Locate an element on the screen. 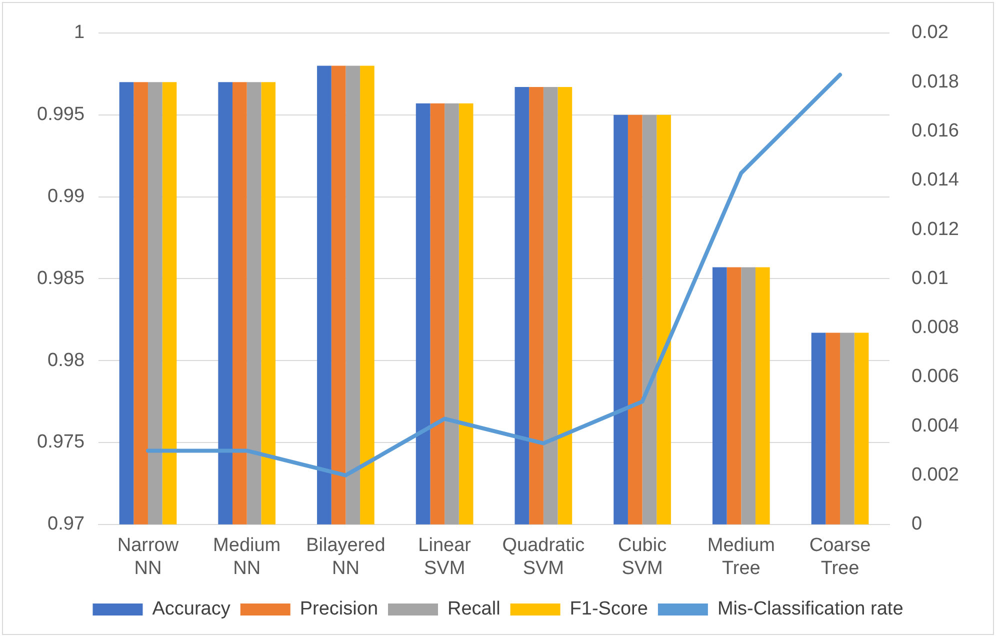  y2-tick-label: 0.012 is located at coordinates (935, 229).